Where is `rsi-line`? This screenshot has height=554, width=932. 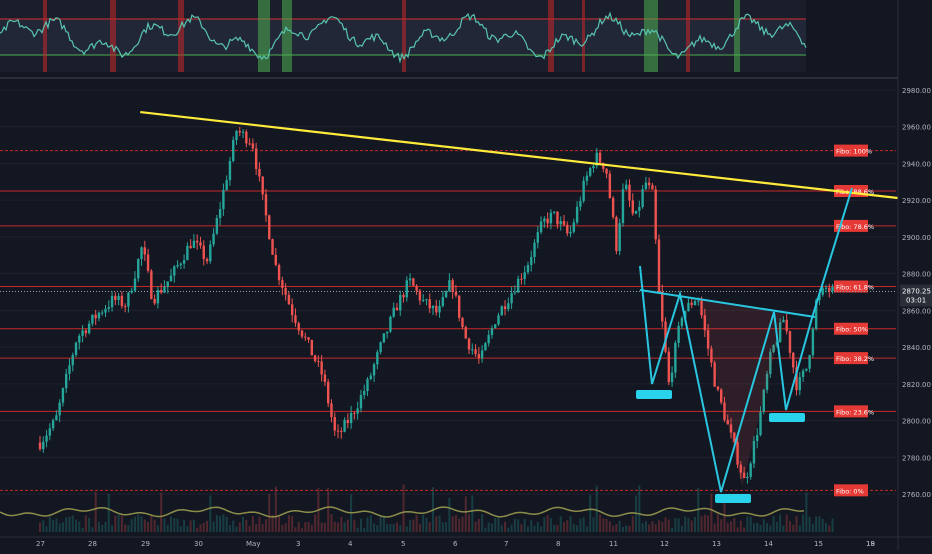 rsi-line is located at coordinates (403, 37).